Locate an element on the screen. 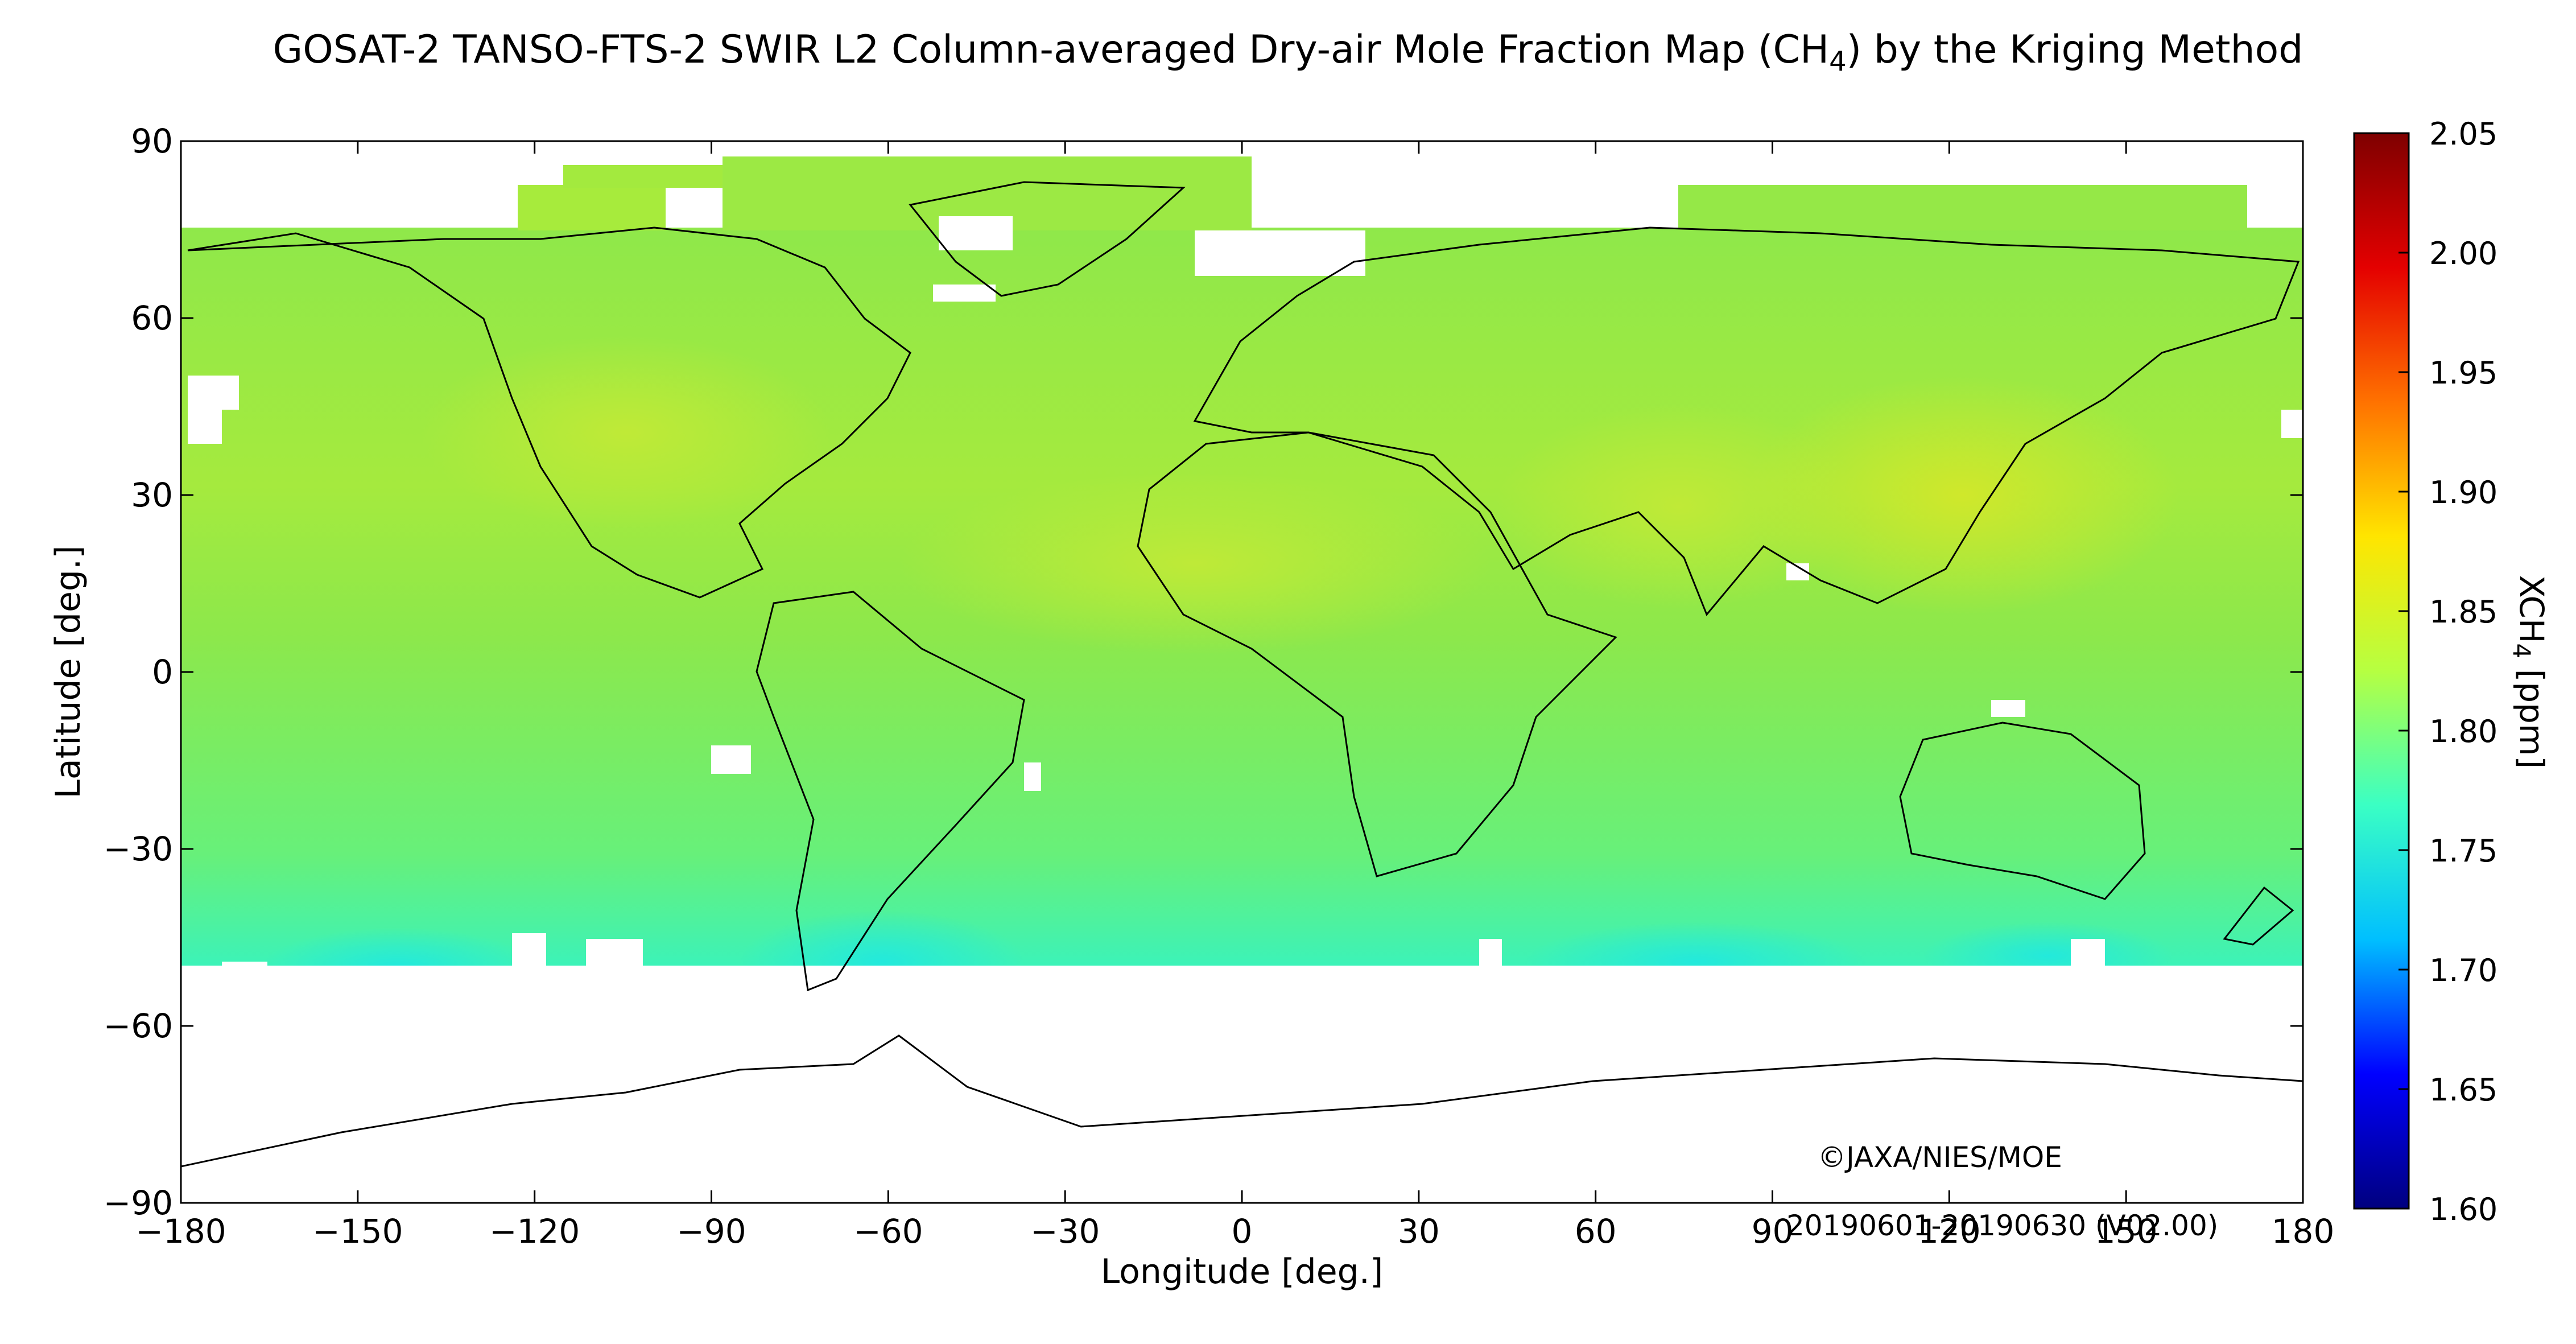 The width and height of the screenshot is (2576, 1344). y-tick-label: 0 is located at coordinates (163, 672).